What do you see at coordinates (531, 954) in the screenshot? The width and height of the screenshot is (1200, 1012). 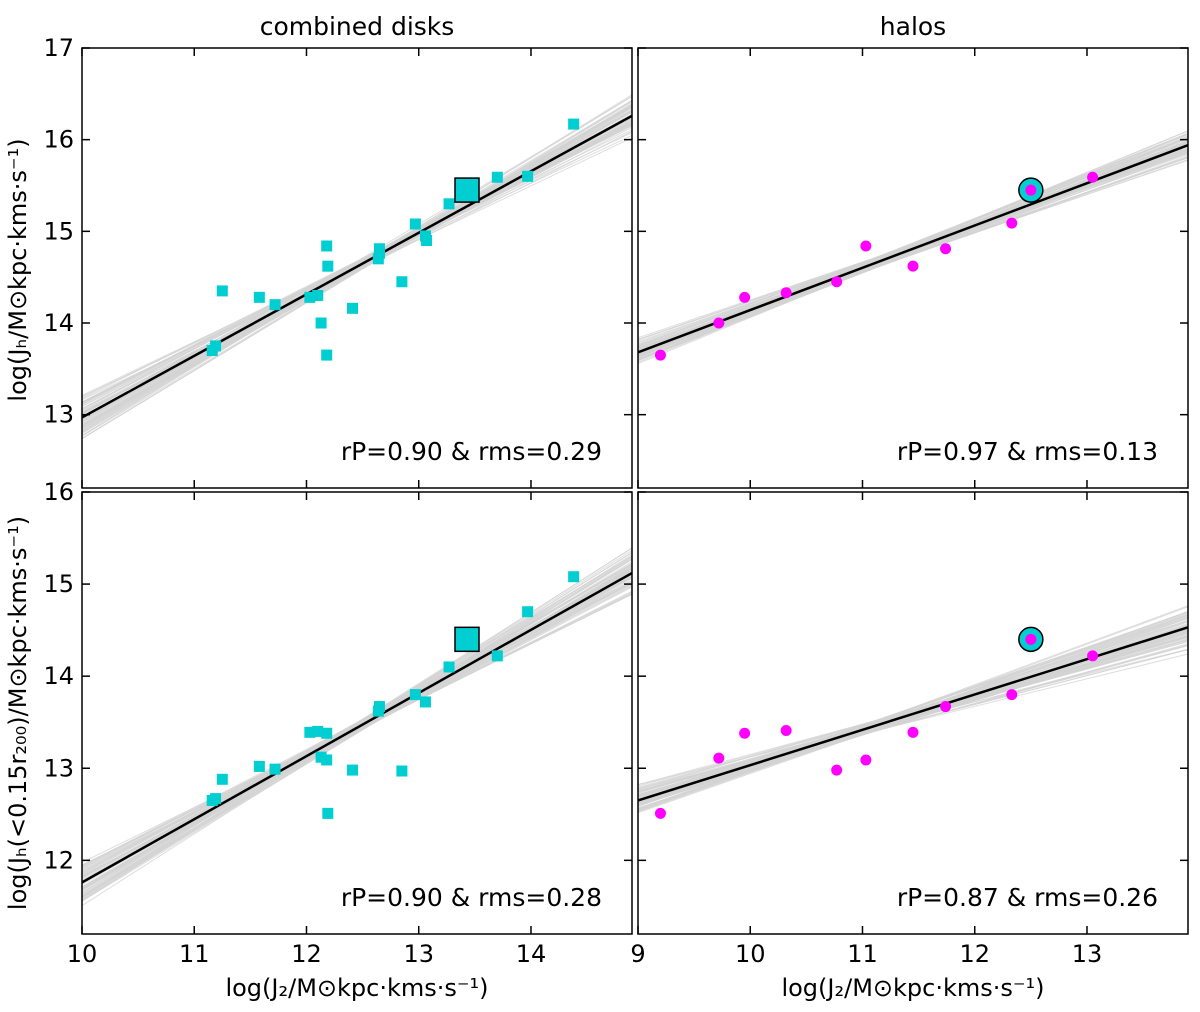 I see `x-tick-label: 14` at bounding box center [531, 954].